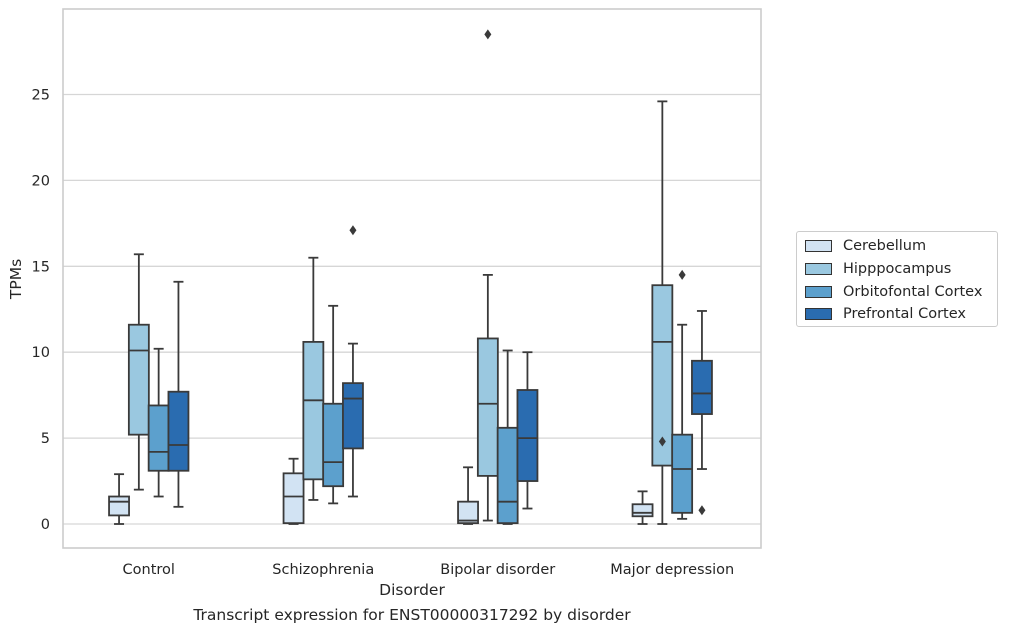 The height and width of the screenshot is (634, 1009). Describe the element at coordinates (497, 570) in the screenshot. I see `x-tick-label: Bipolar disorder` at that location.